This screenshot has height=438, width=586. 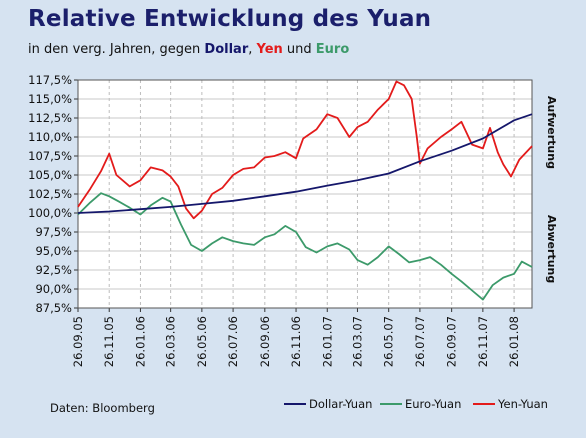 What do you see at coordinates (50, 175) in the screenshot?
I see `y-tick-label: 105,0%` at bounding box center [50, 175].